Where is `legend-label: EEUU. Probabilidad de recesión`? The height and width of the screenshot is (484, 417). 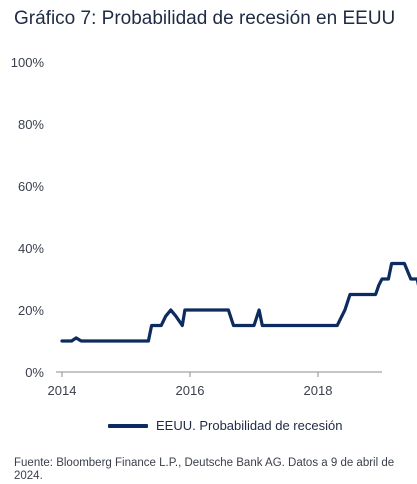 legend-label: EEUU. Probabilidad de recesión is located at coordinates (249, 425).